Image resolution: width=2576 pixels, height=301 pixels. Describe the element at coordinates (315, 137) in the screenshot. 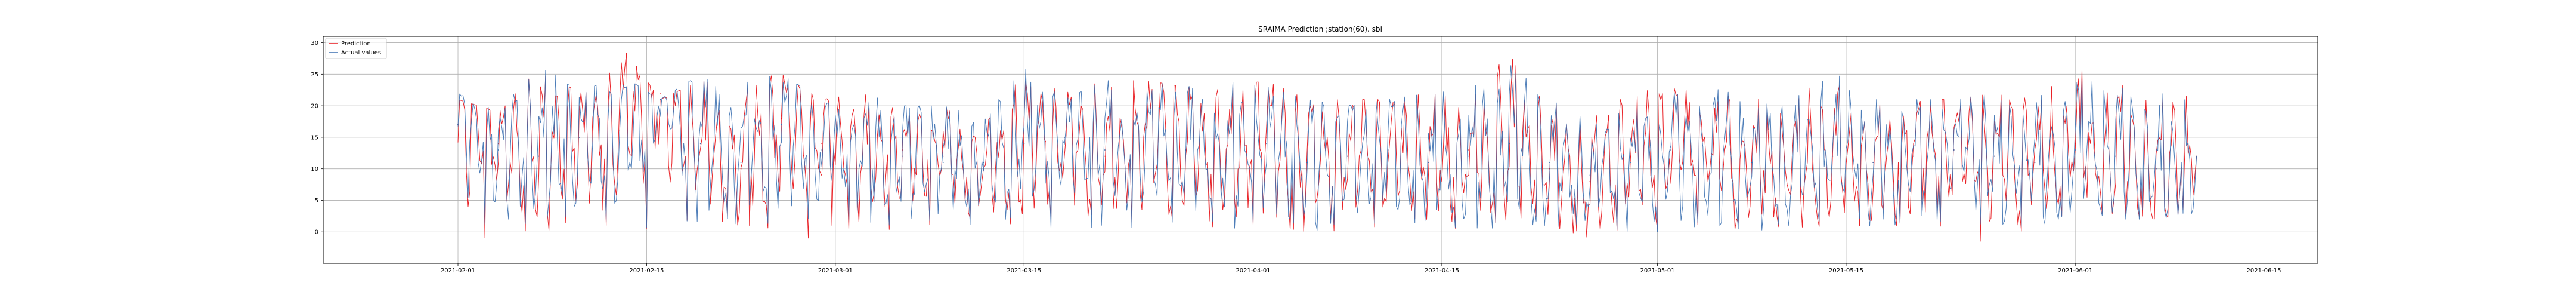

I see `y-tick-label: 15` at that location.